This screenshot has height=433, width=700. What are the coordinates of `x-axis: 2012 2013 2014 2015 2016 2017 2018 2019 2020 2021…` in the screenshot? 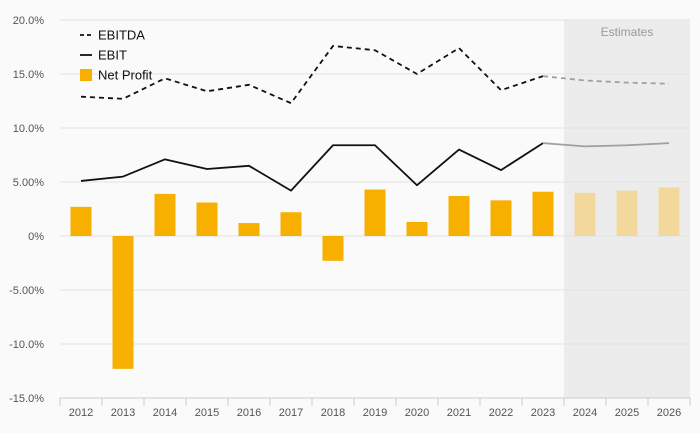 It's located at (375, 408).